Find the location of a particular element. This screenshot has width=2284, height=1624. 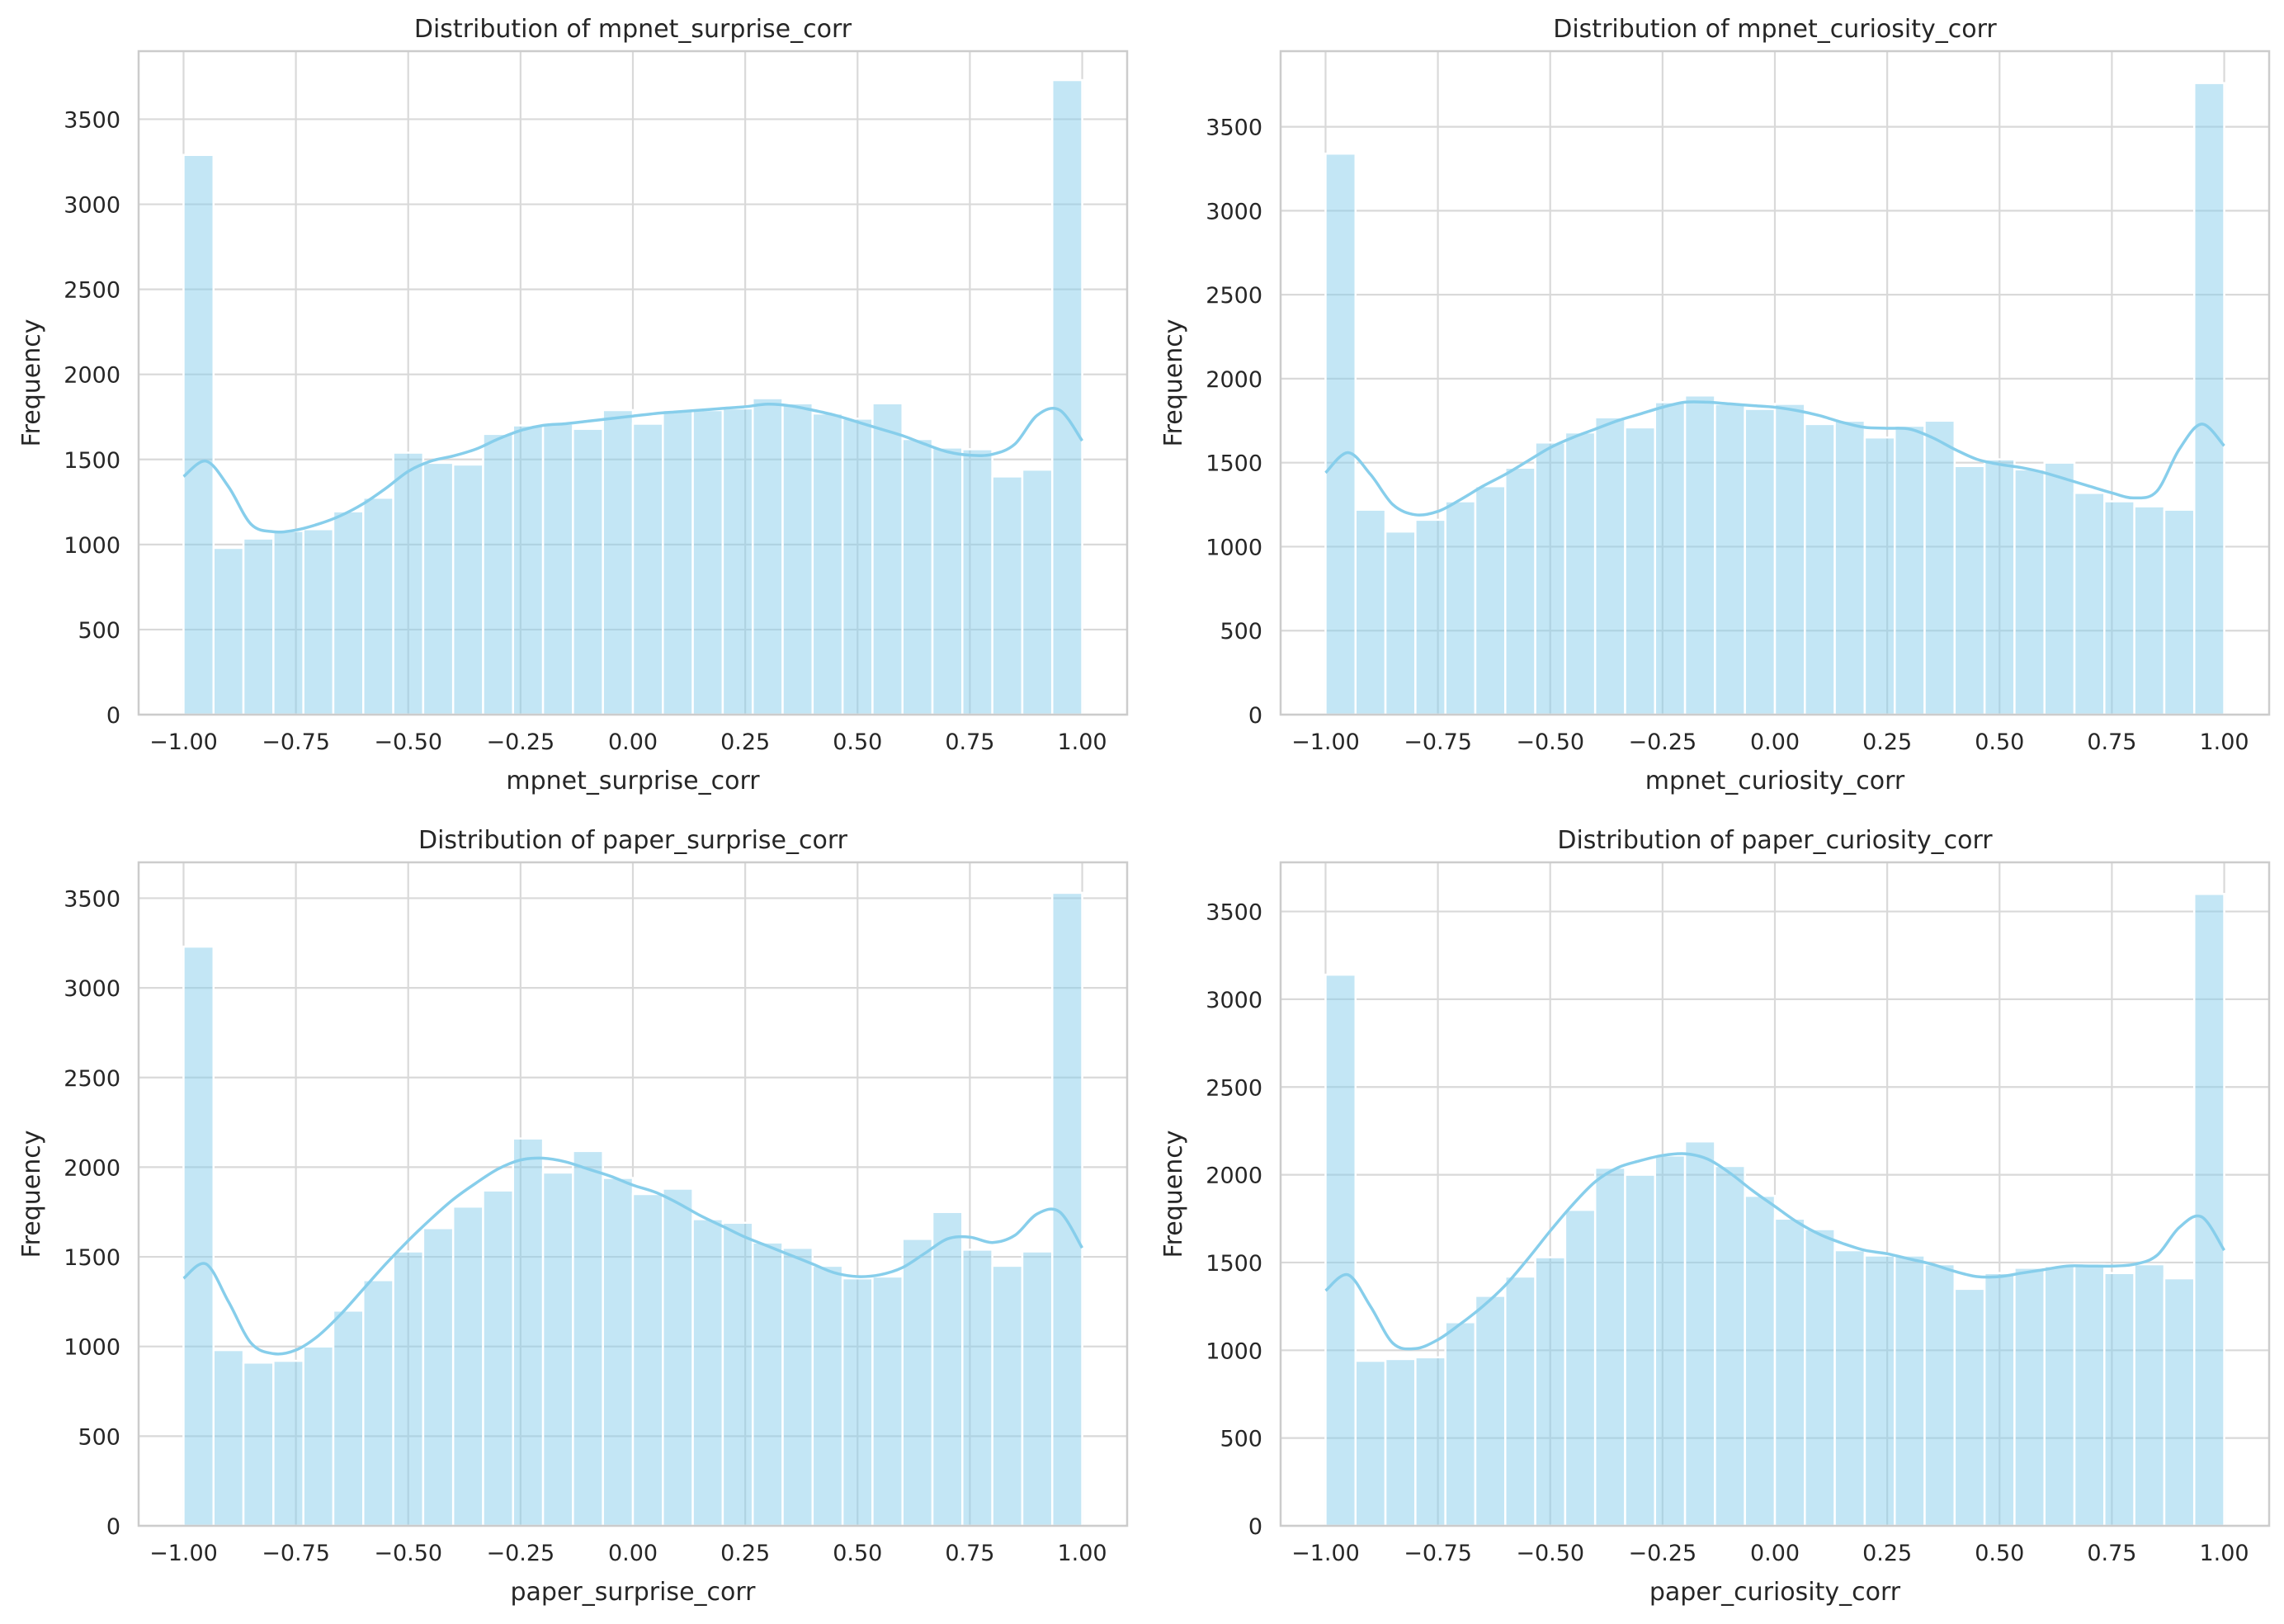

chart-title: Distribution of mpnet_surprise_corr is located at coordinates (633, 29).